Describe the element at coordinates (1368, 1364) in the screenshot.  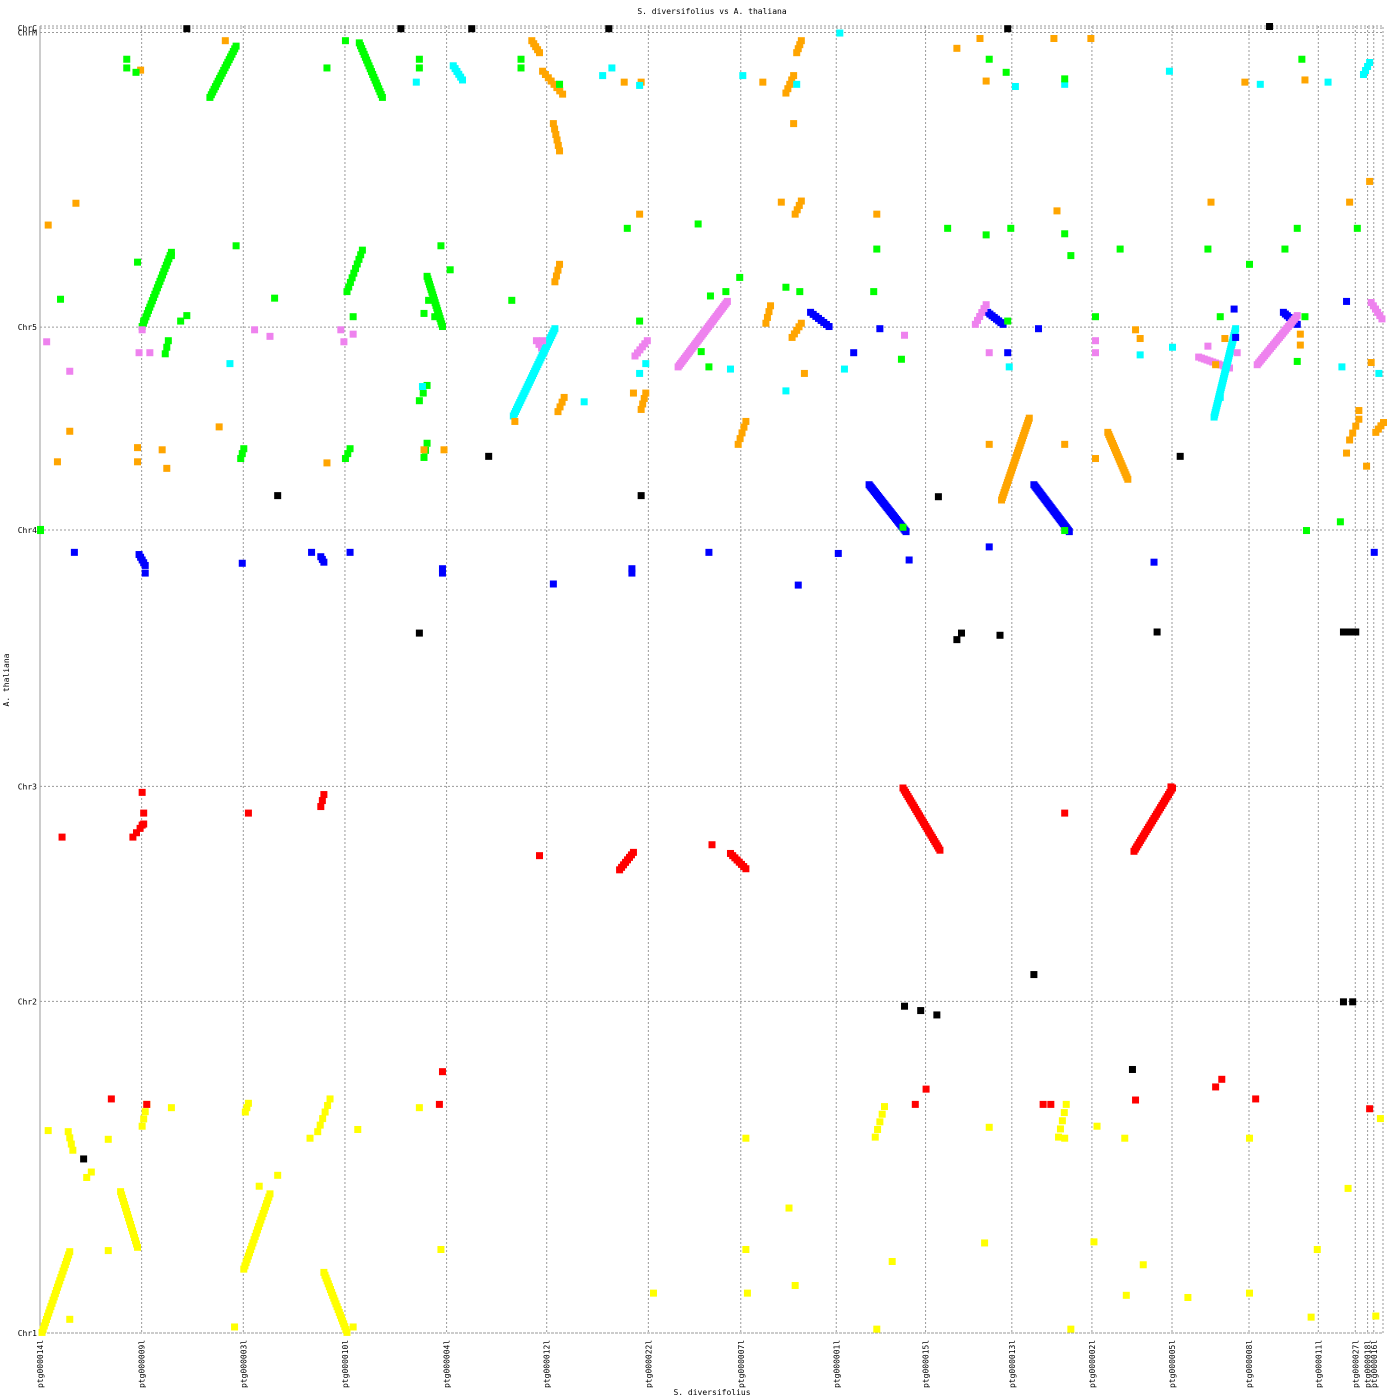
I see `x-tick-label: ptg000018l` at that location.